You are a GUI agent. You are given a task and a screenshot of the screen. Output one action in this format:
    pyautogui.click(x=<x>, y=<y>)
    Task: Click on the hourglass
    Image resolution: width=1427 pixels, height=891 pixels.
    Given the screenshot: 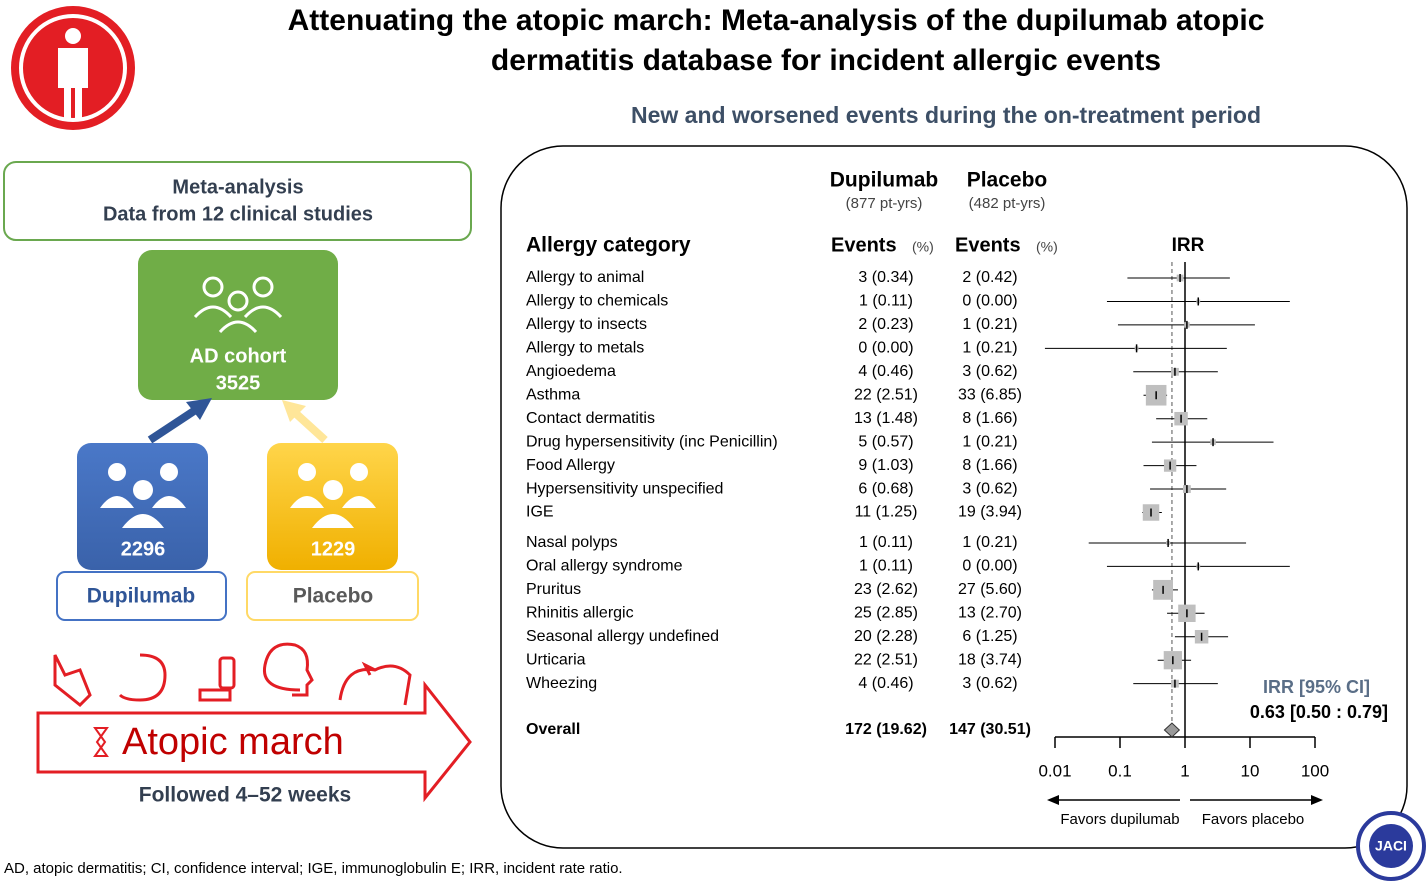 What is the action you would take?
    pyautogui.click(x=101, y=742)
    